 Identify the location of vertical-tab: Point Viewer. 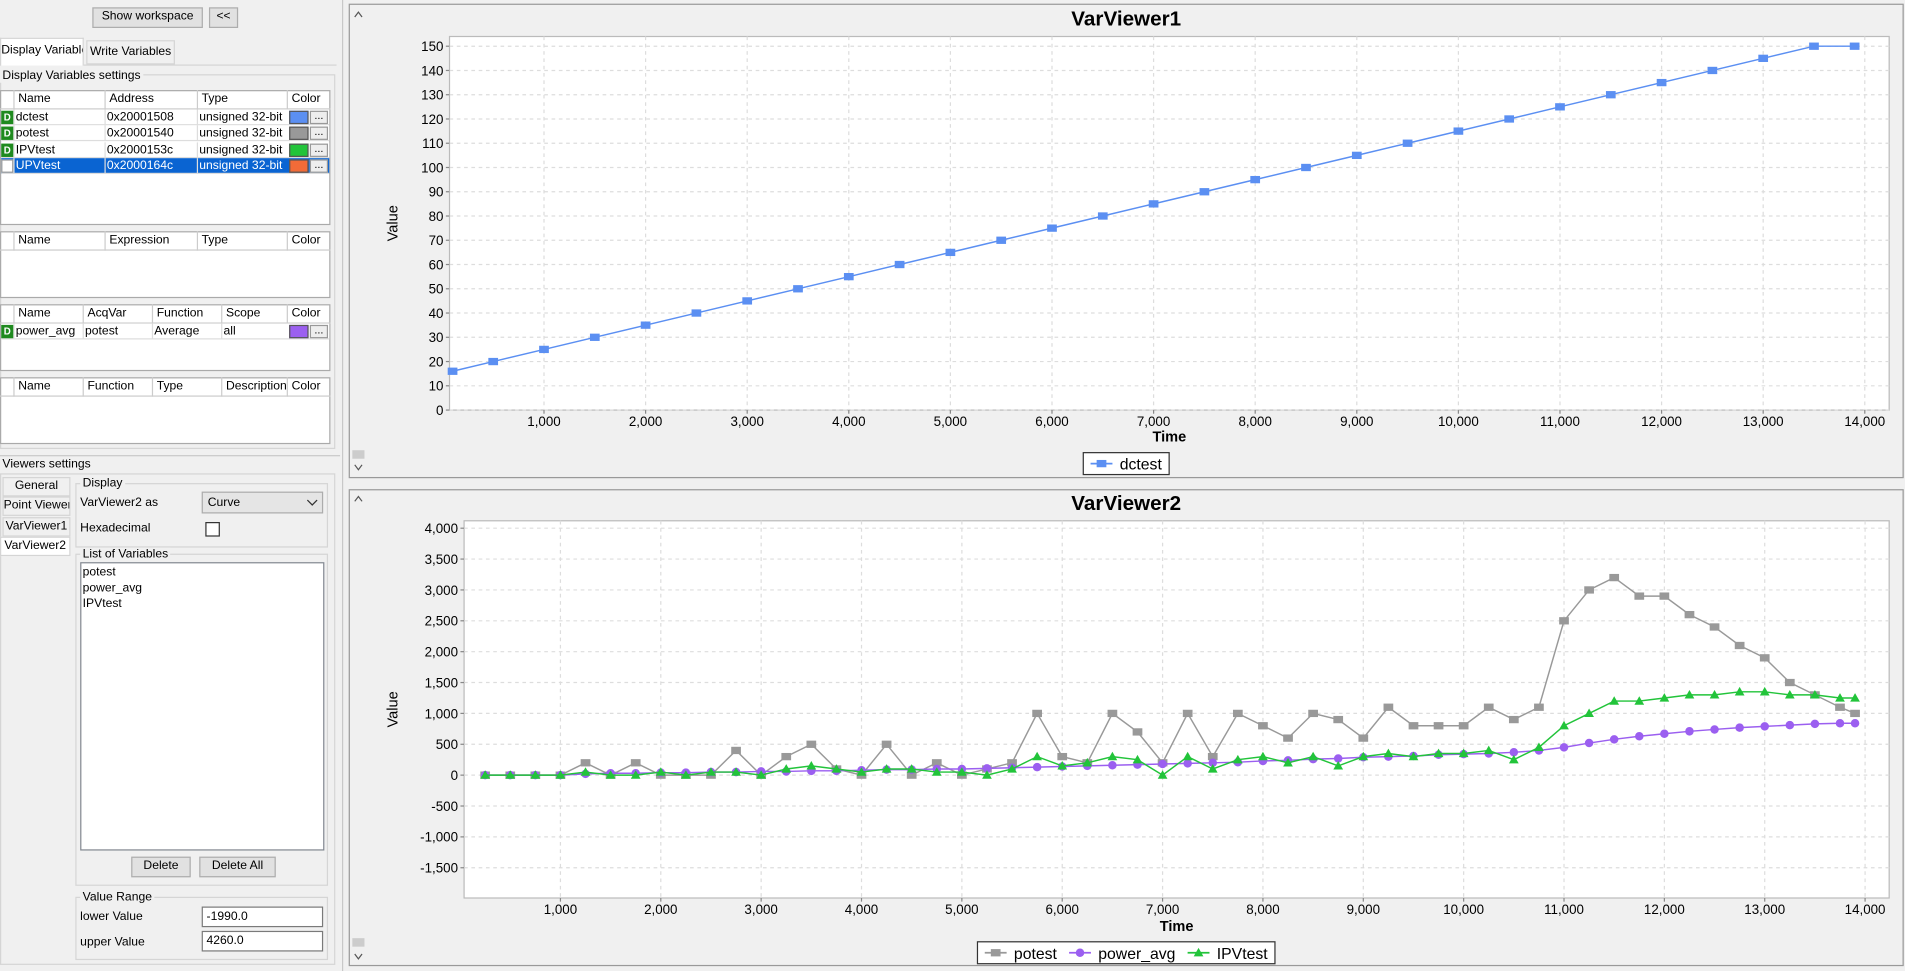
(36, 506).